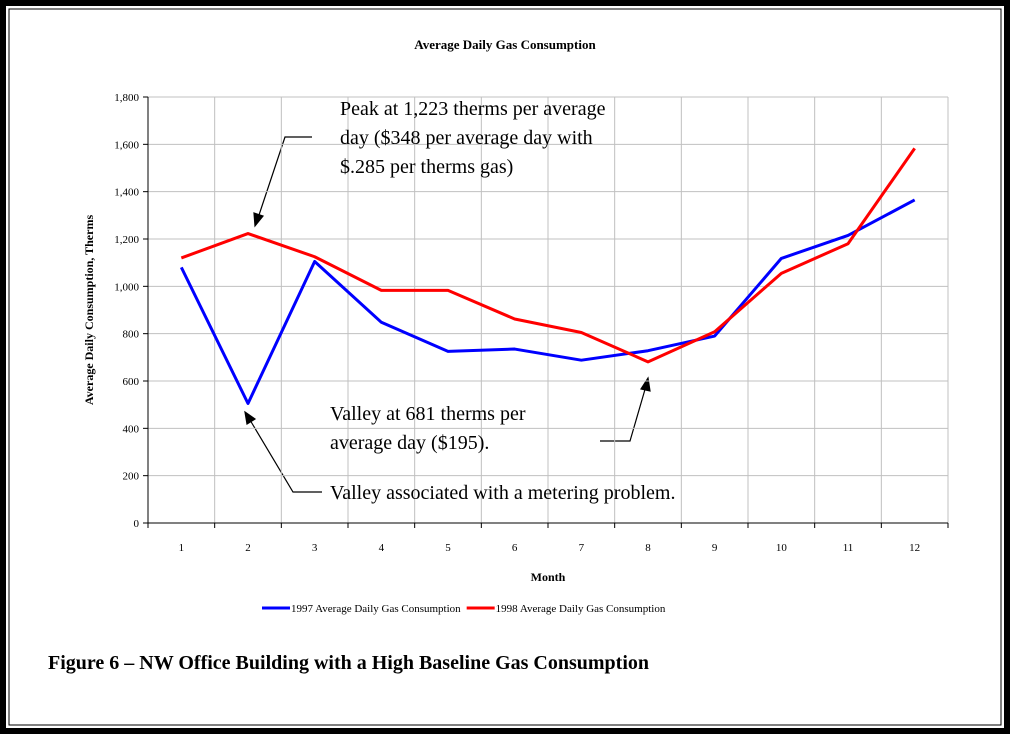 This screenshot has width=1010, height=739. I want to click on annotation-text: Peak at 1,223 therms per average, so click(473, 109).